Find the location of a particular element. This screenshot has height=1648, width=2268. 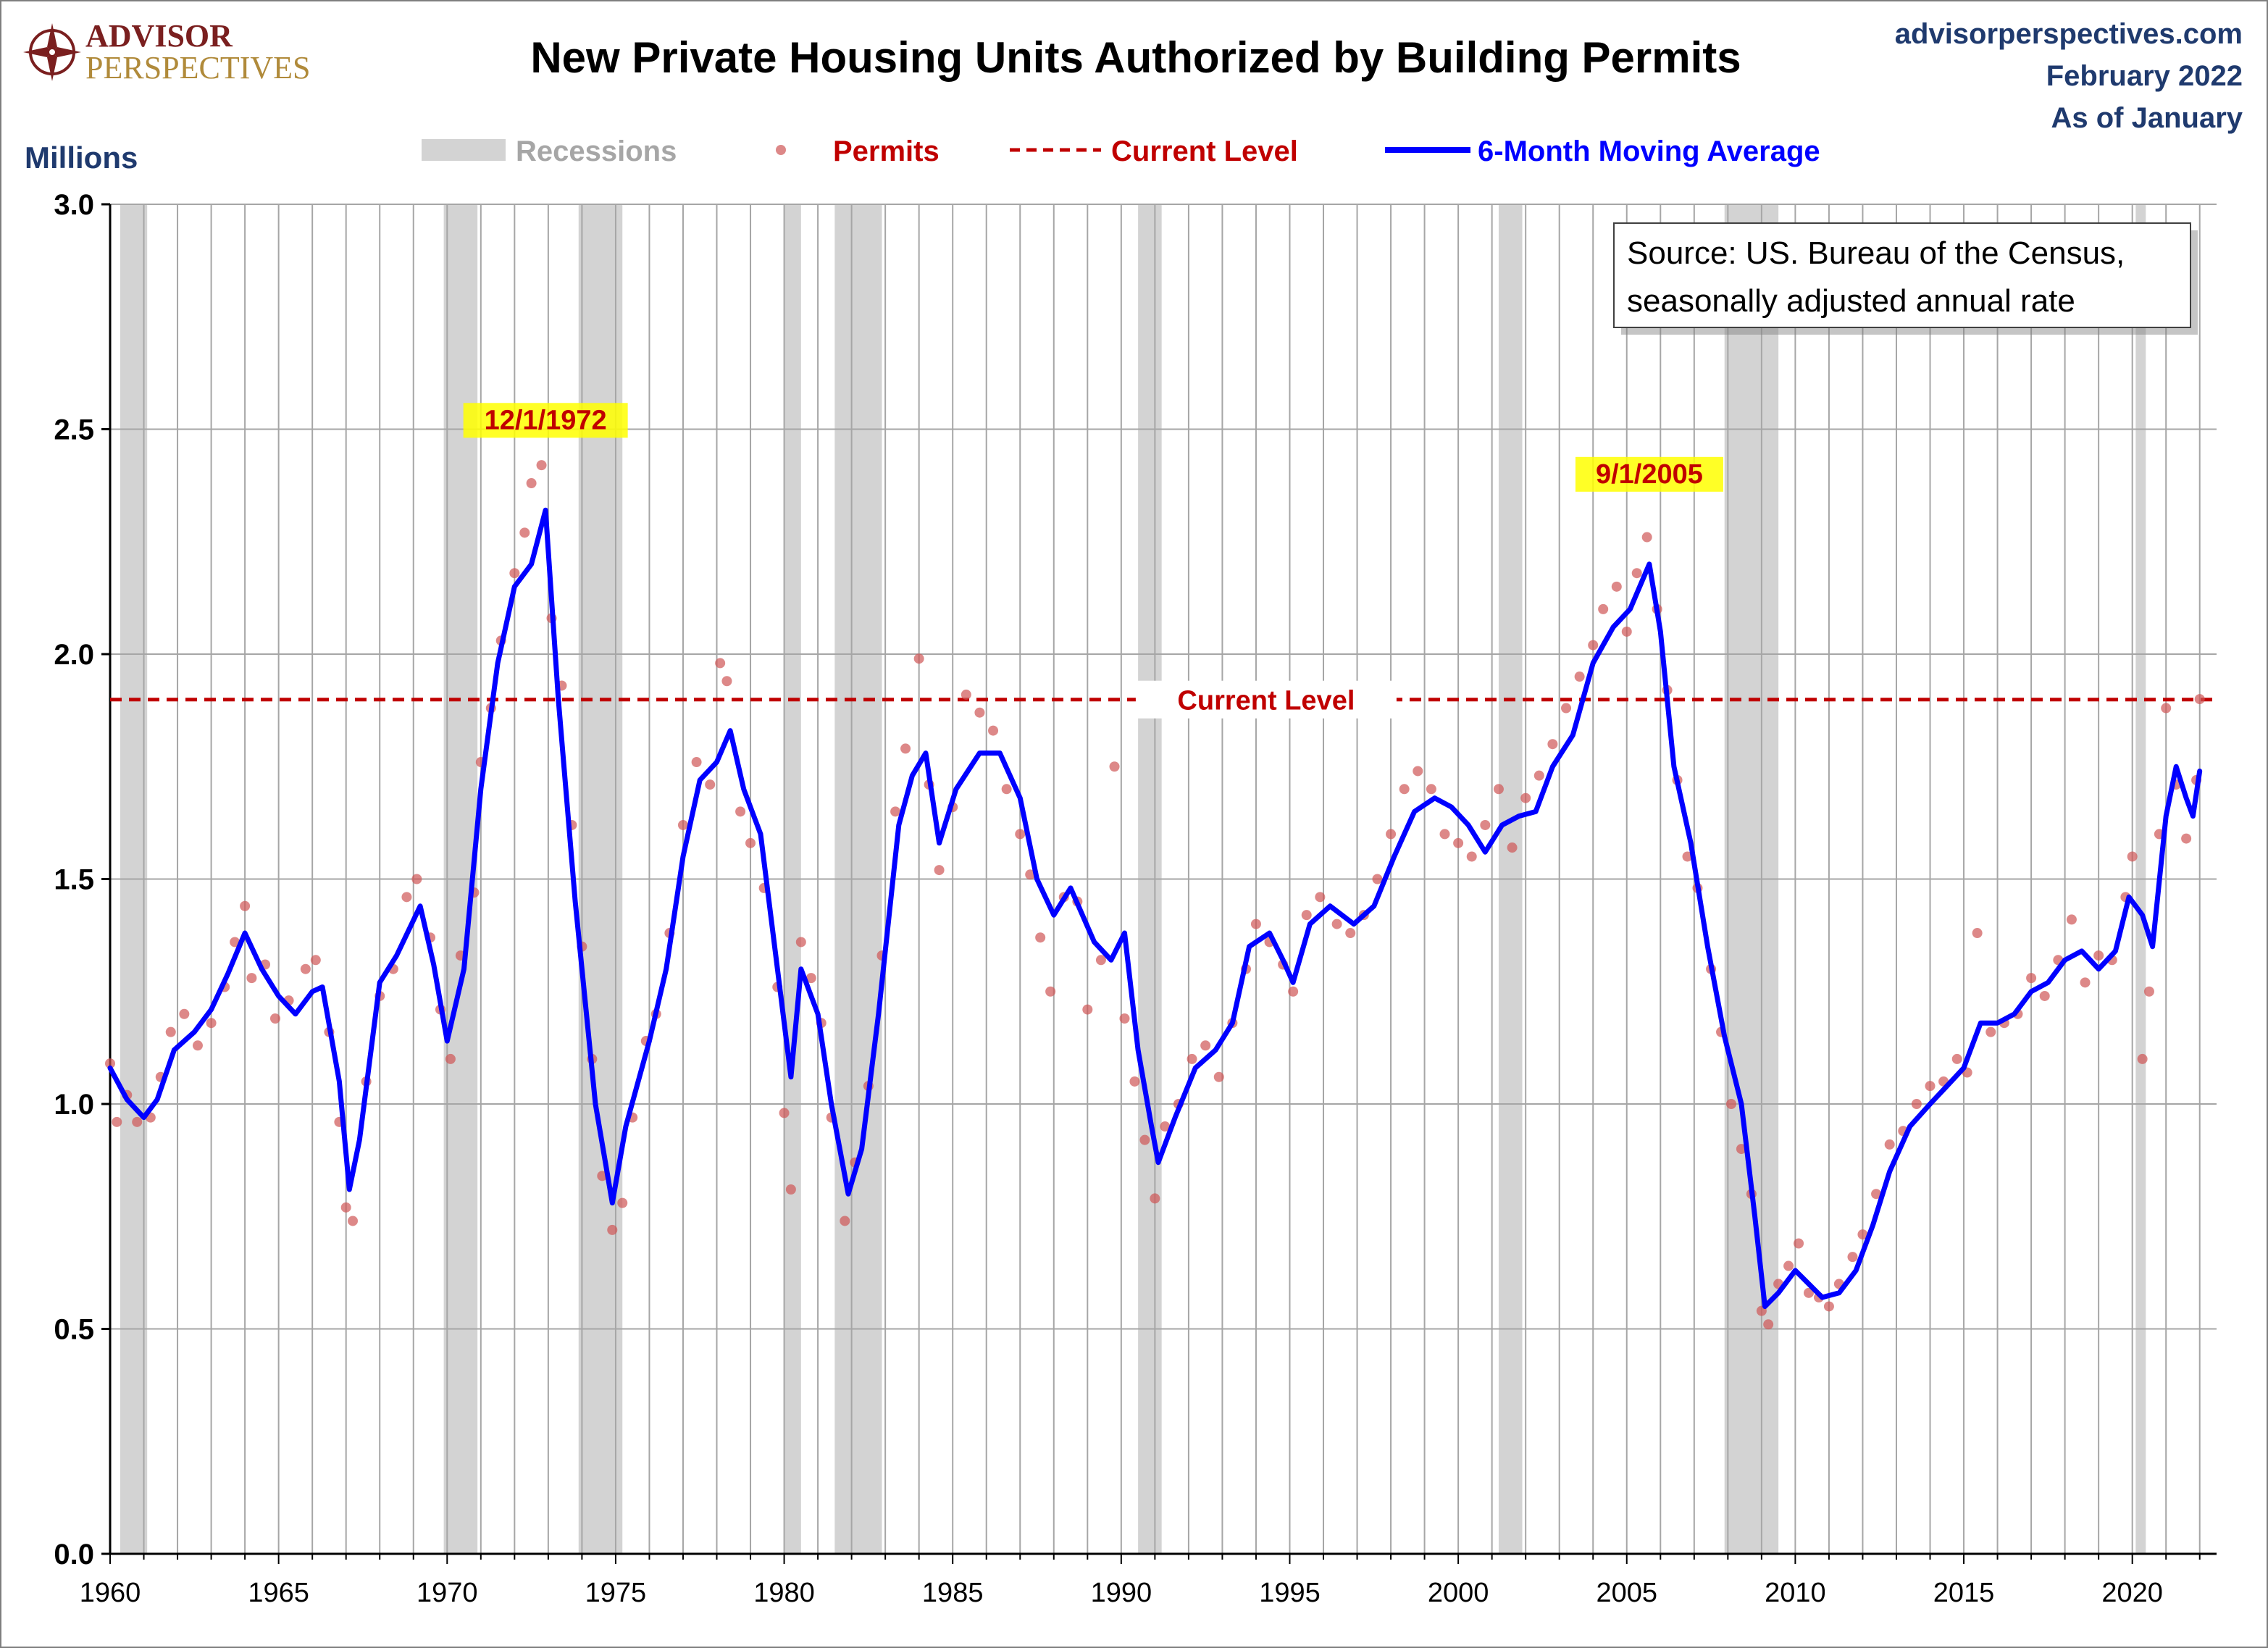

x-tick-label: 1960 is located at coordinates (111, 1593).